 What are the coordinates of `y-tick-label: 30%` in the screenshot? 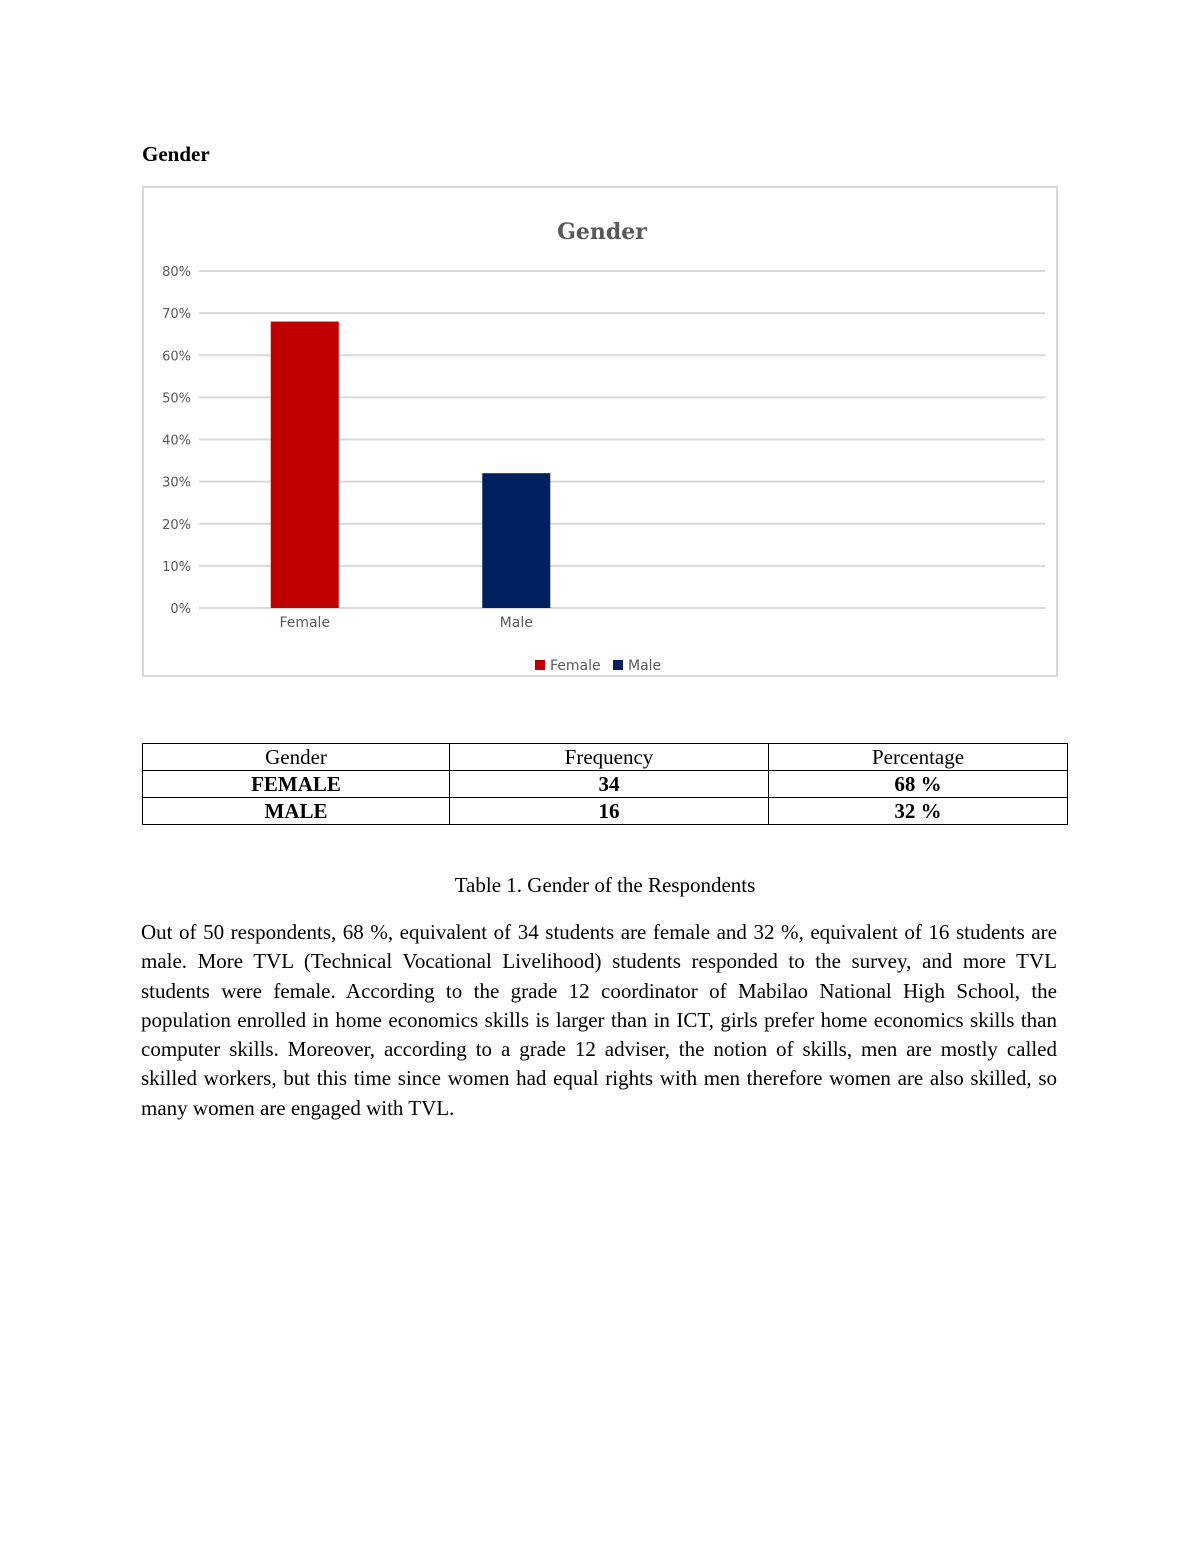 It's located at (176, 483).